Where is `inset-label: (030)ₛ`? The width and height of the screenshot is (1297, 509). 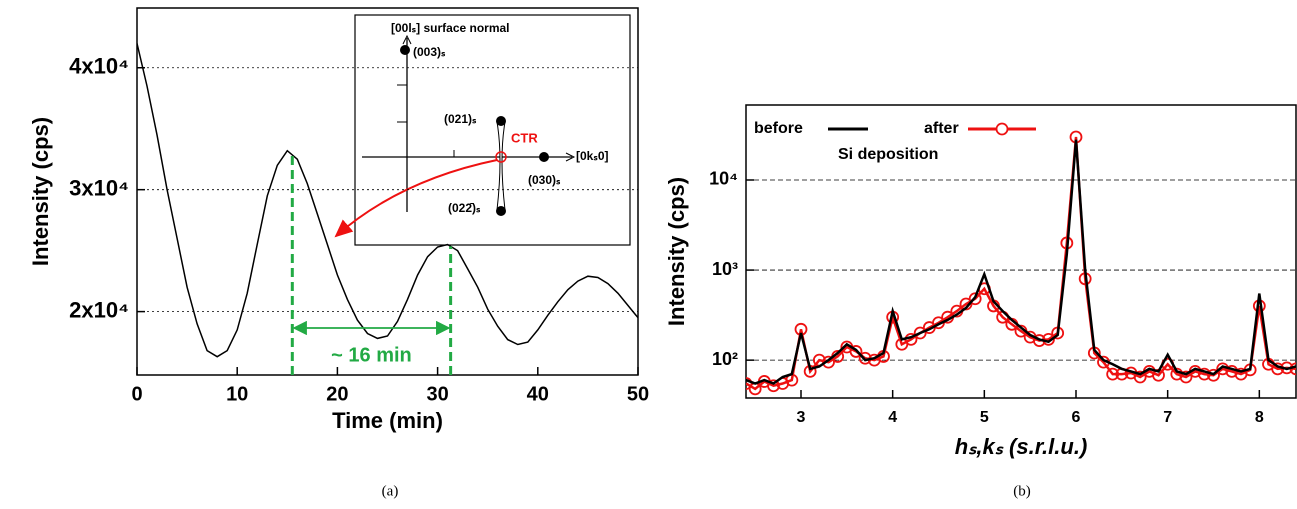
inset-label: (030)ₛ is located at coordinates (544, 180).